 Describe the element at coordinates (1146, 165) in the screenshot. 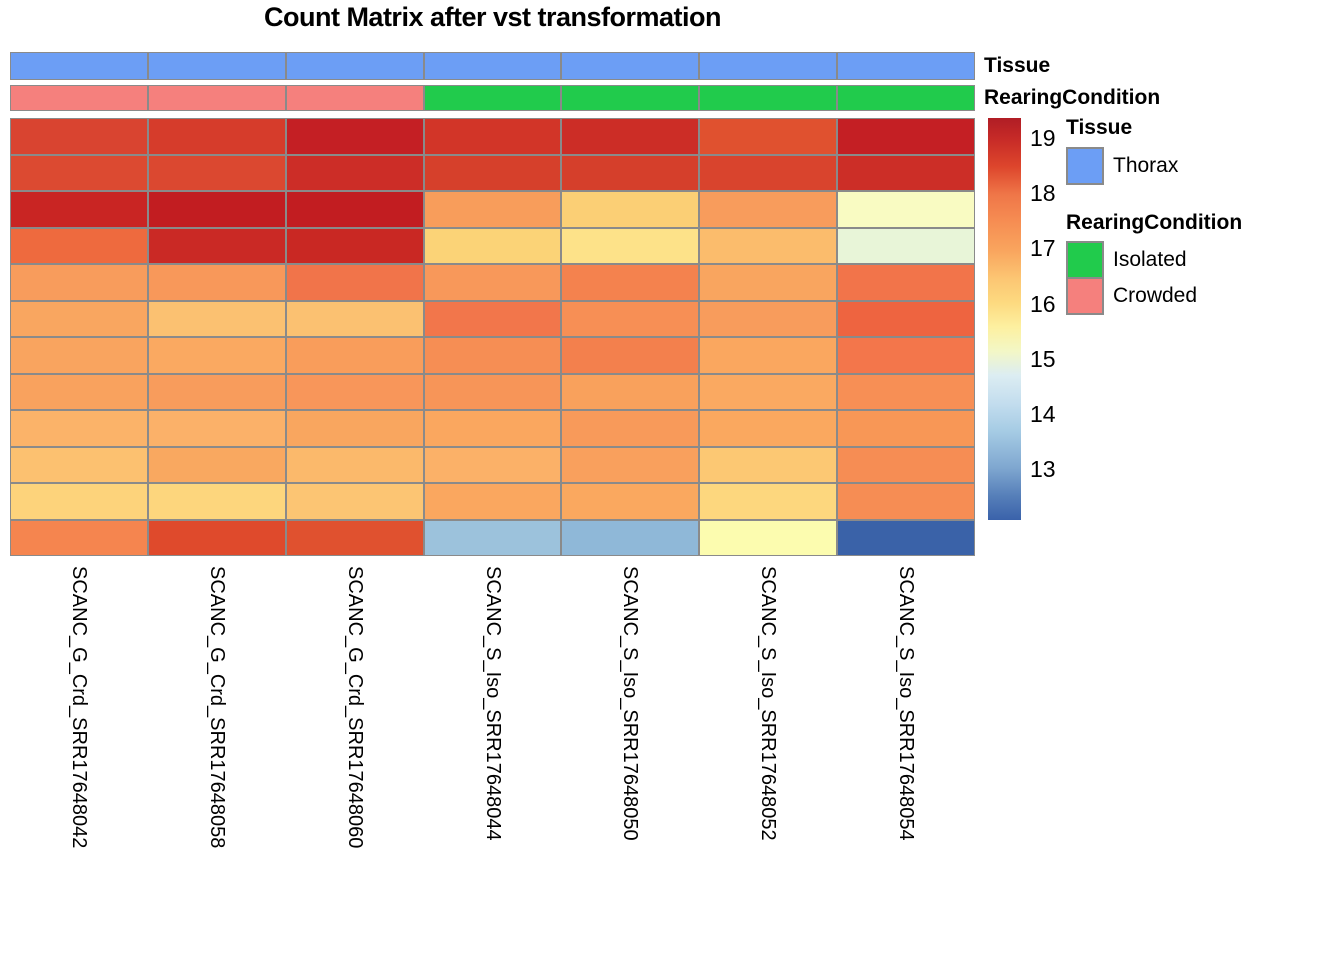

I see `legend-label: Thorax` at that location.